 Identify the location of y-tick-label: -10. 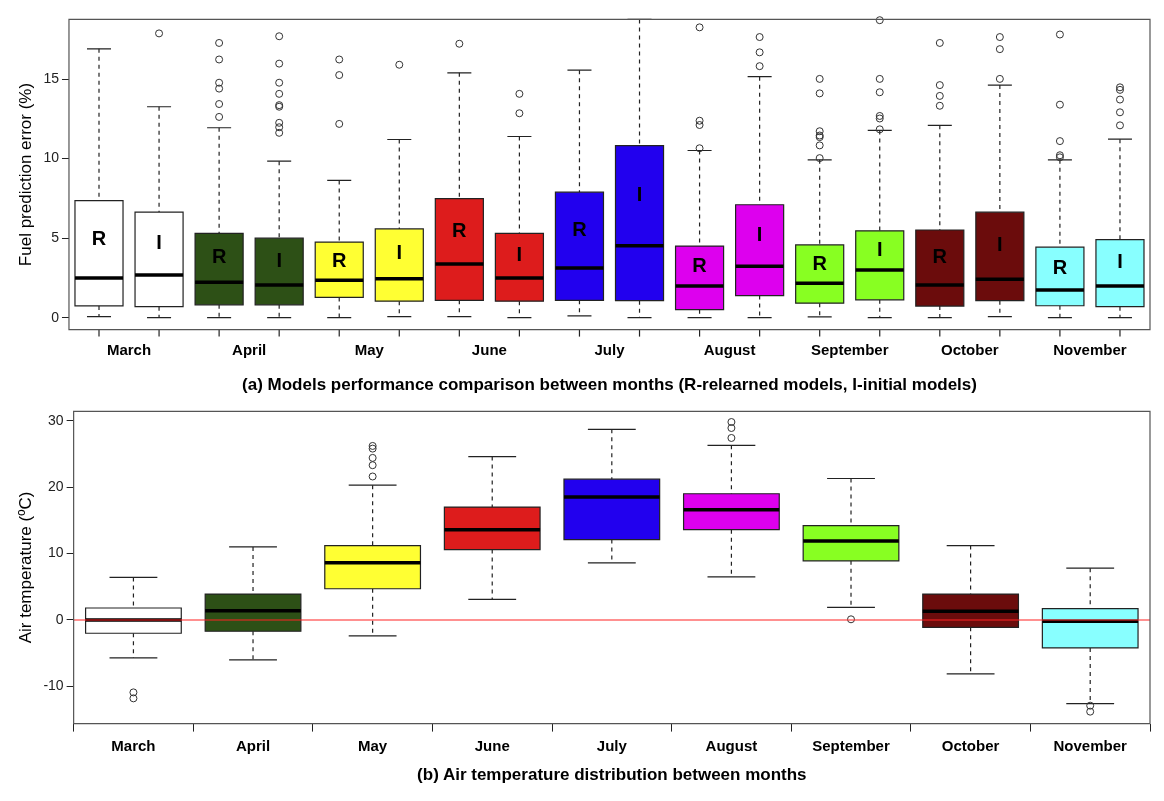
(53, 685).